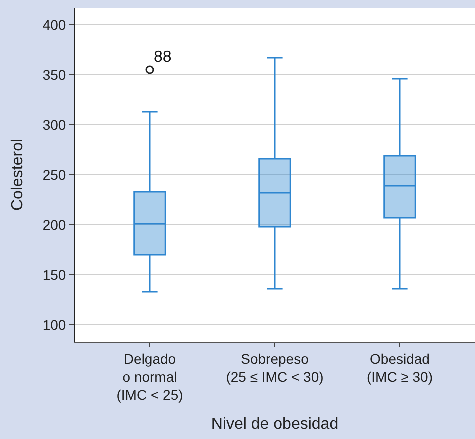 The height and width of the screenshot is (439, 475). Describe the element at coordinates (54, 274) in the screenshot. I see `y-tick-label: 150` at that location.